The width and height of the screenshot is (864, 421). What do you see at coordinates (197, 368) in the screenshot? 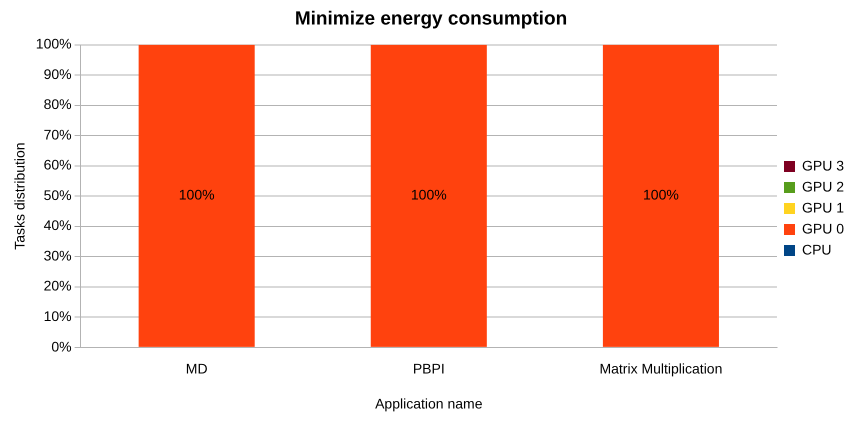
I see `x-tick-label: MD` at bounding box center [197, 368].